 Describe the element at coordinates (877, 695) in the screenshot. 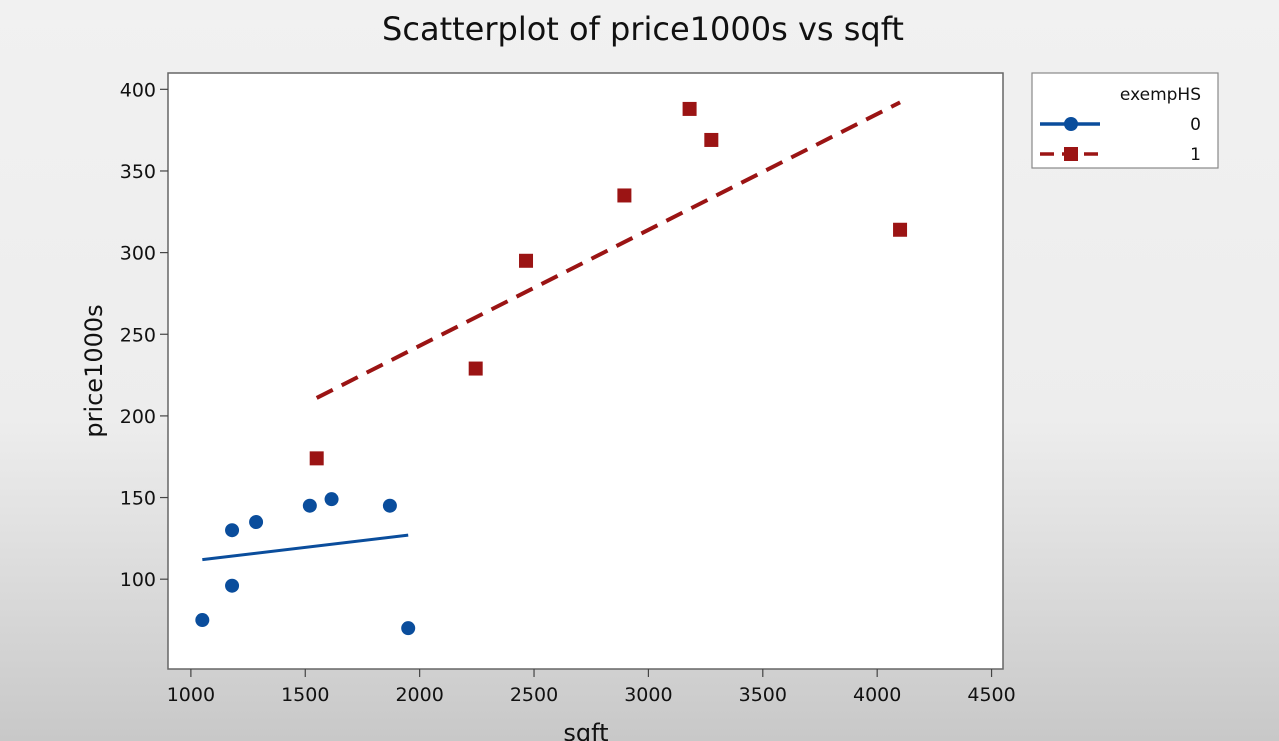

I see `x-tick-label: 4000` at that location.